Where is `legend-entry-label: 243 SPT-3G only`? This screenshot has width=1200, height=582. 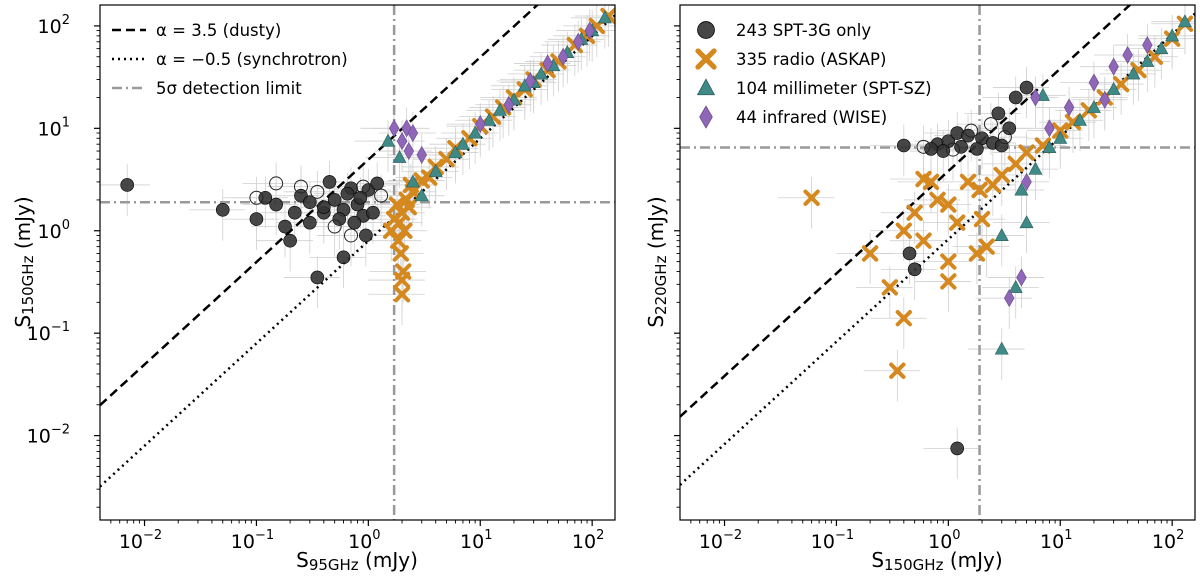
legend-entry-label: 243 SPT-3G only is located at coordinates (803, 30).